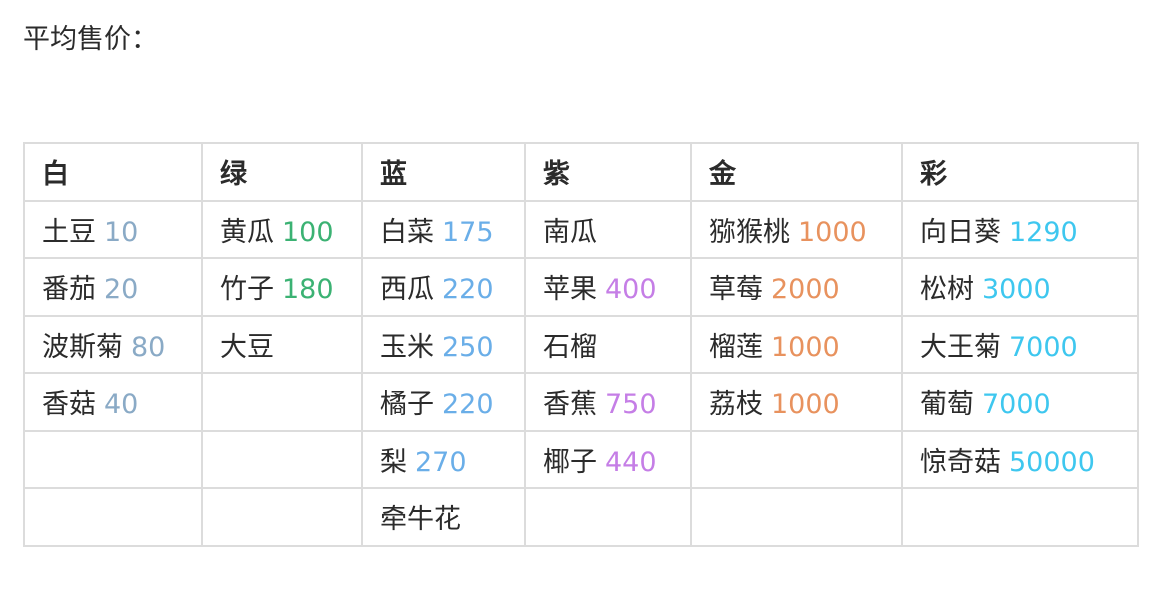 The width and height of the screenshot is (1166, 616). I want to click on column-header: 绿, so click(282, 172).